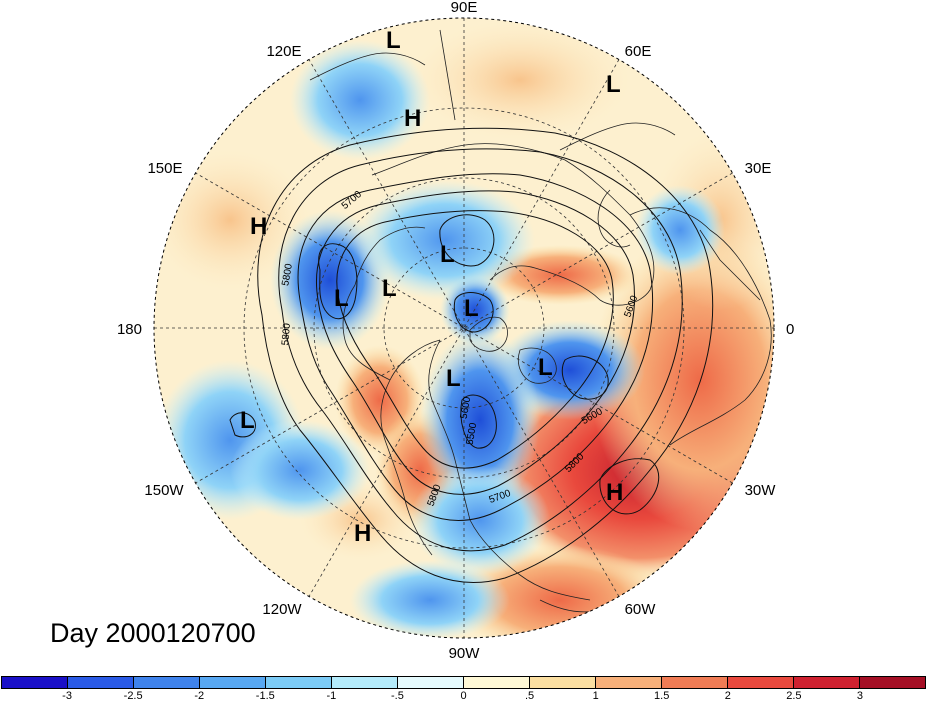  I want to click on lon-label-60w: 60W, so click(641, 609).